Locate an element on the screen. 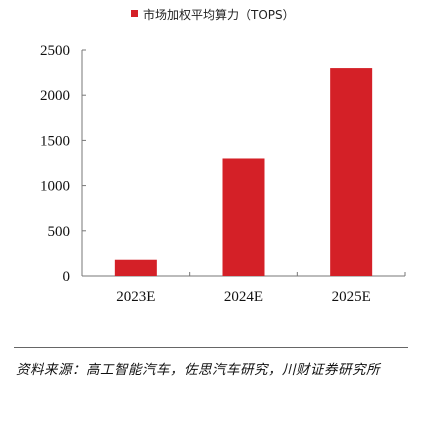 This screenshot has width=422, height=422. x-tick-label: 2024E is located at coordinates (243, 297).